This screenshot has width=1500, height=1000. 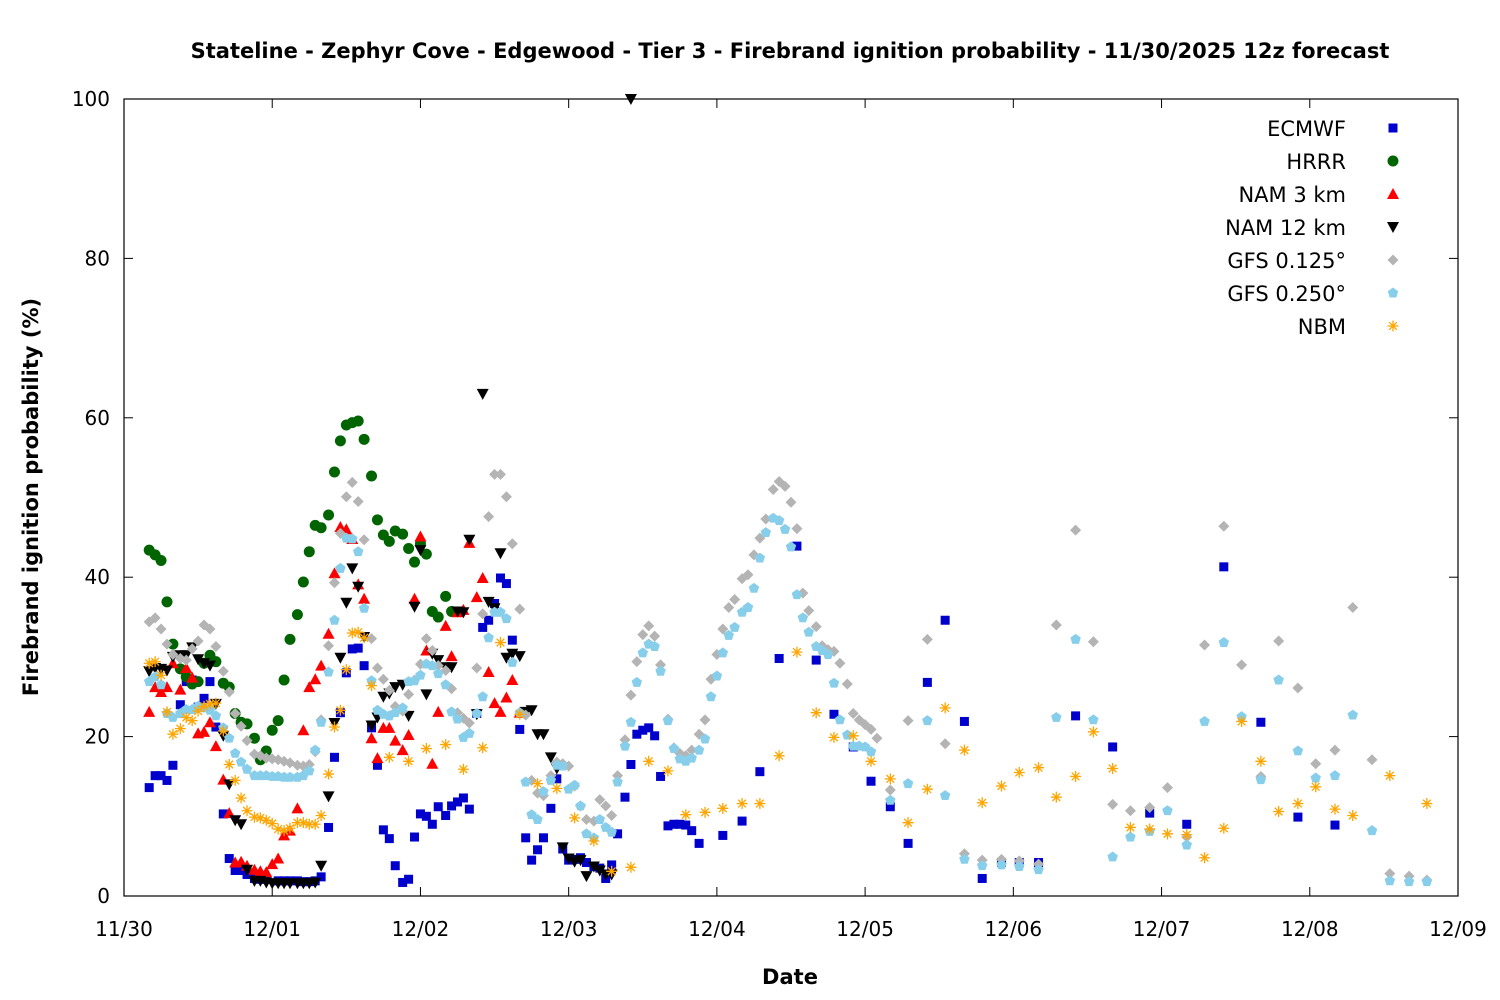 What do you see at coordinates (1322, 327) in the screenshot?
I see `legend-label-nbm: NBM` at bounding box center [1322, 327].